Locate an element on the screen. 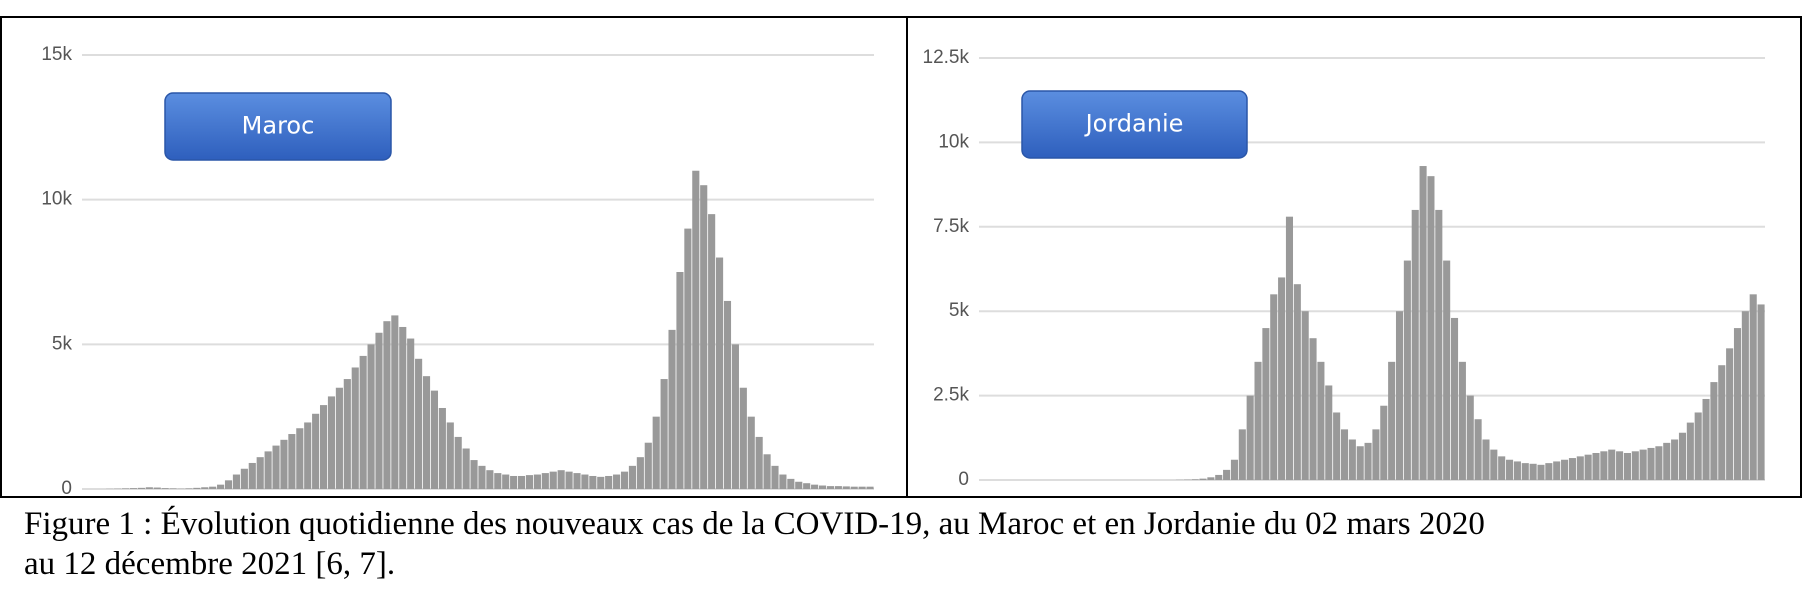  chart-label: Jordanie is located at coordinates (1134, 124).